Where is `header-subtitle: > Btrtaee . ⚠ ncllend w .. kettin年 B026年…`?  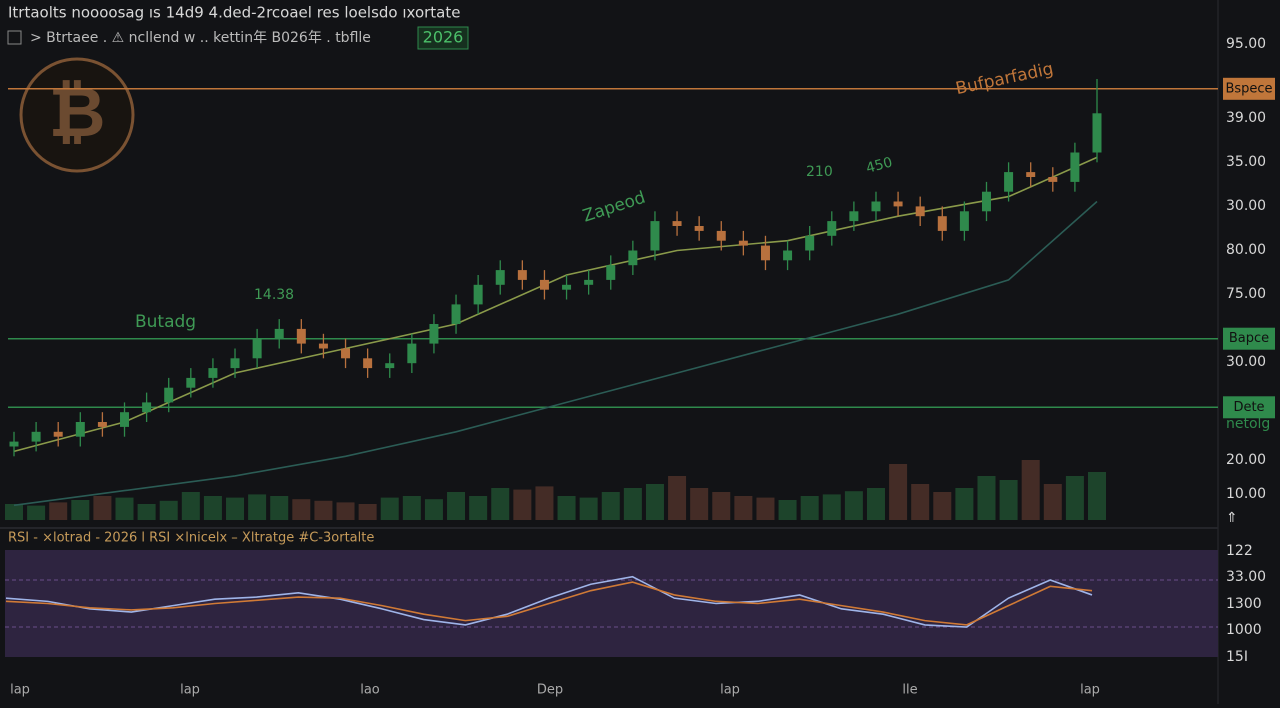
header-subtitle: > Btrtaee . ⚠ ncllend w .. kettin年 B026年… is located at coordinates (200, 38).